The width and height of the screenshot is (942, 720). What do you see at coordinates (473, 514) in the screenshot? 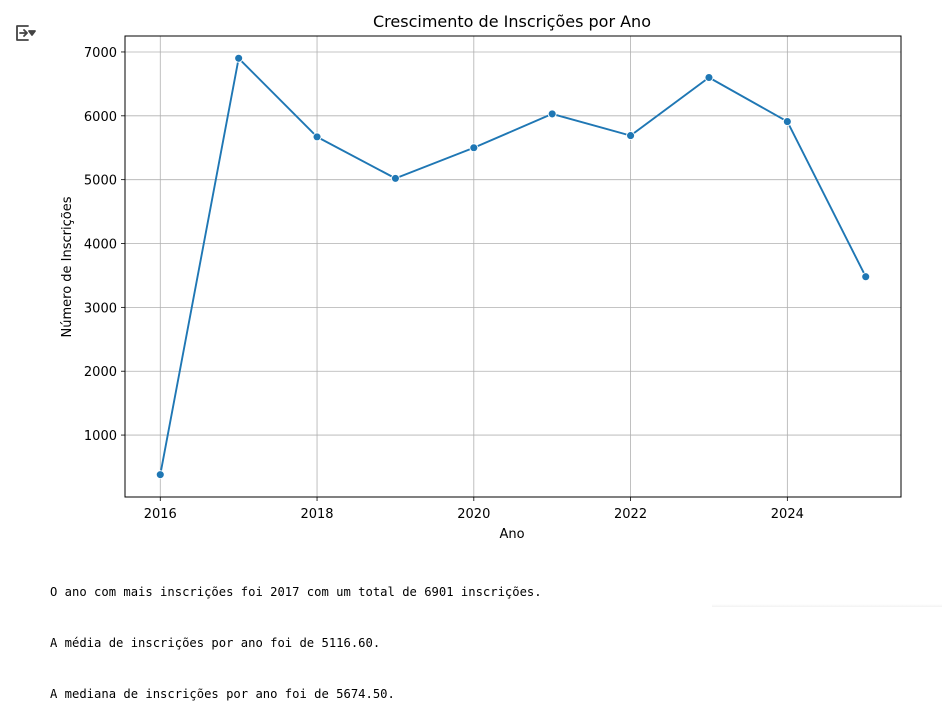
I see `x-tick-label: 2020` at bounding box center [473, 514].